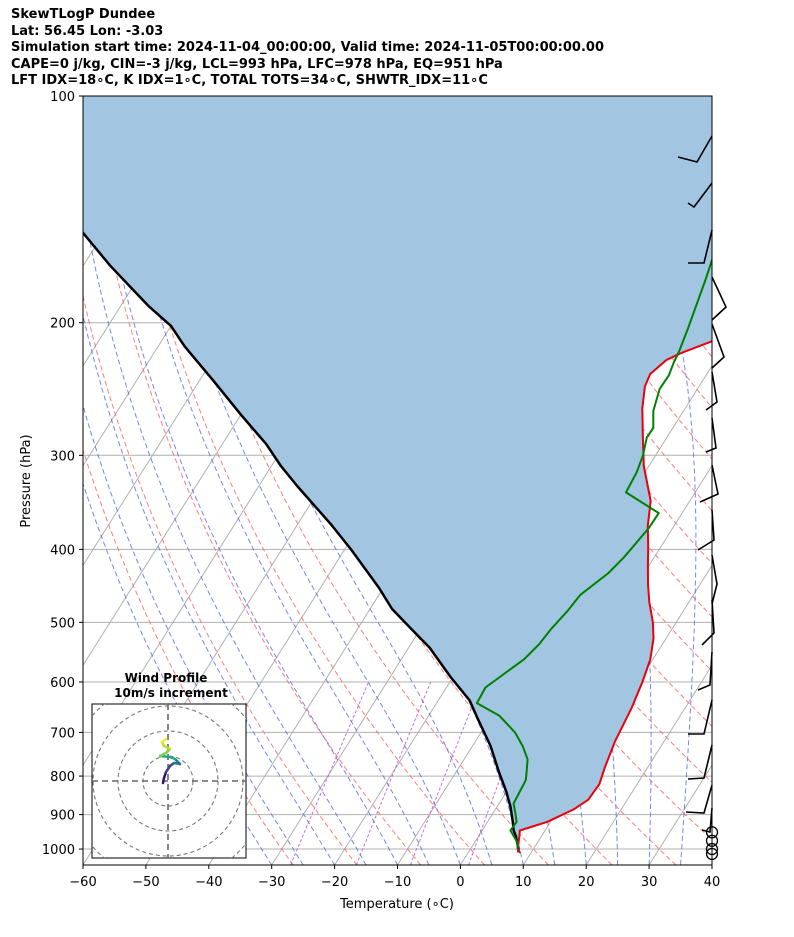 The height and width of the screenshot is (937, 794). What do you see at coordinates (62, 777) in the screenshot?
I see `y-tick-label: 800` at bounding box center [62, 777].